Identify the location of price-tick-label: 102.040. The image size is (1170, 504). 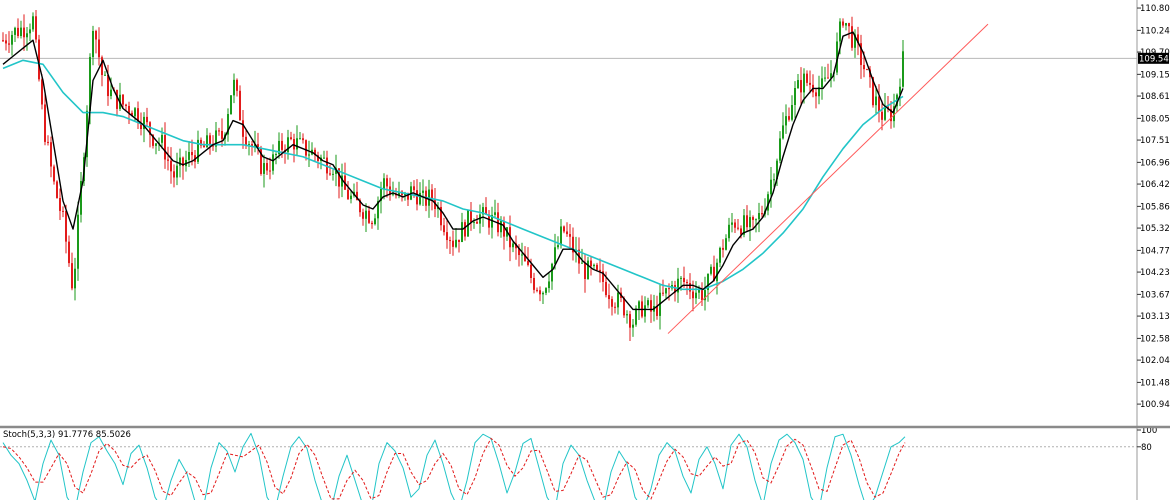
(1155, 361).